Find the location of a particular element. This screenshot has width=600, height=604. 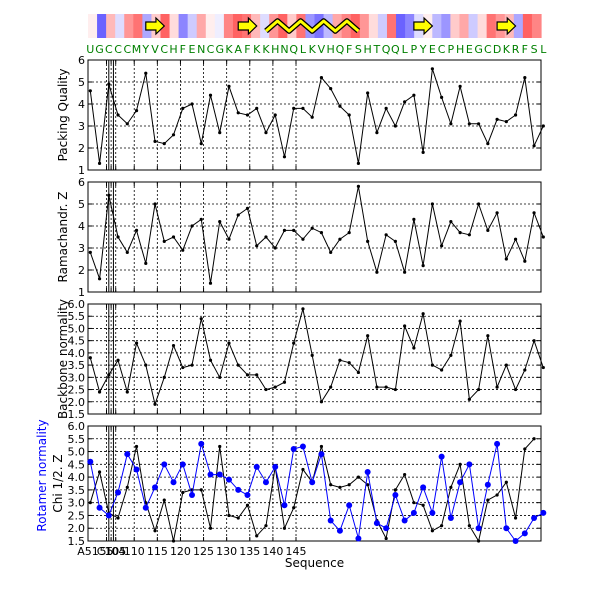

y-axis-label: Ramachandr. Z is located at coordinates (63, 237).